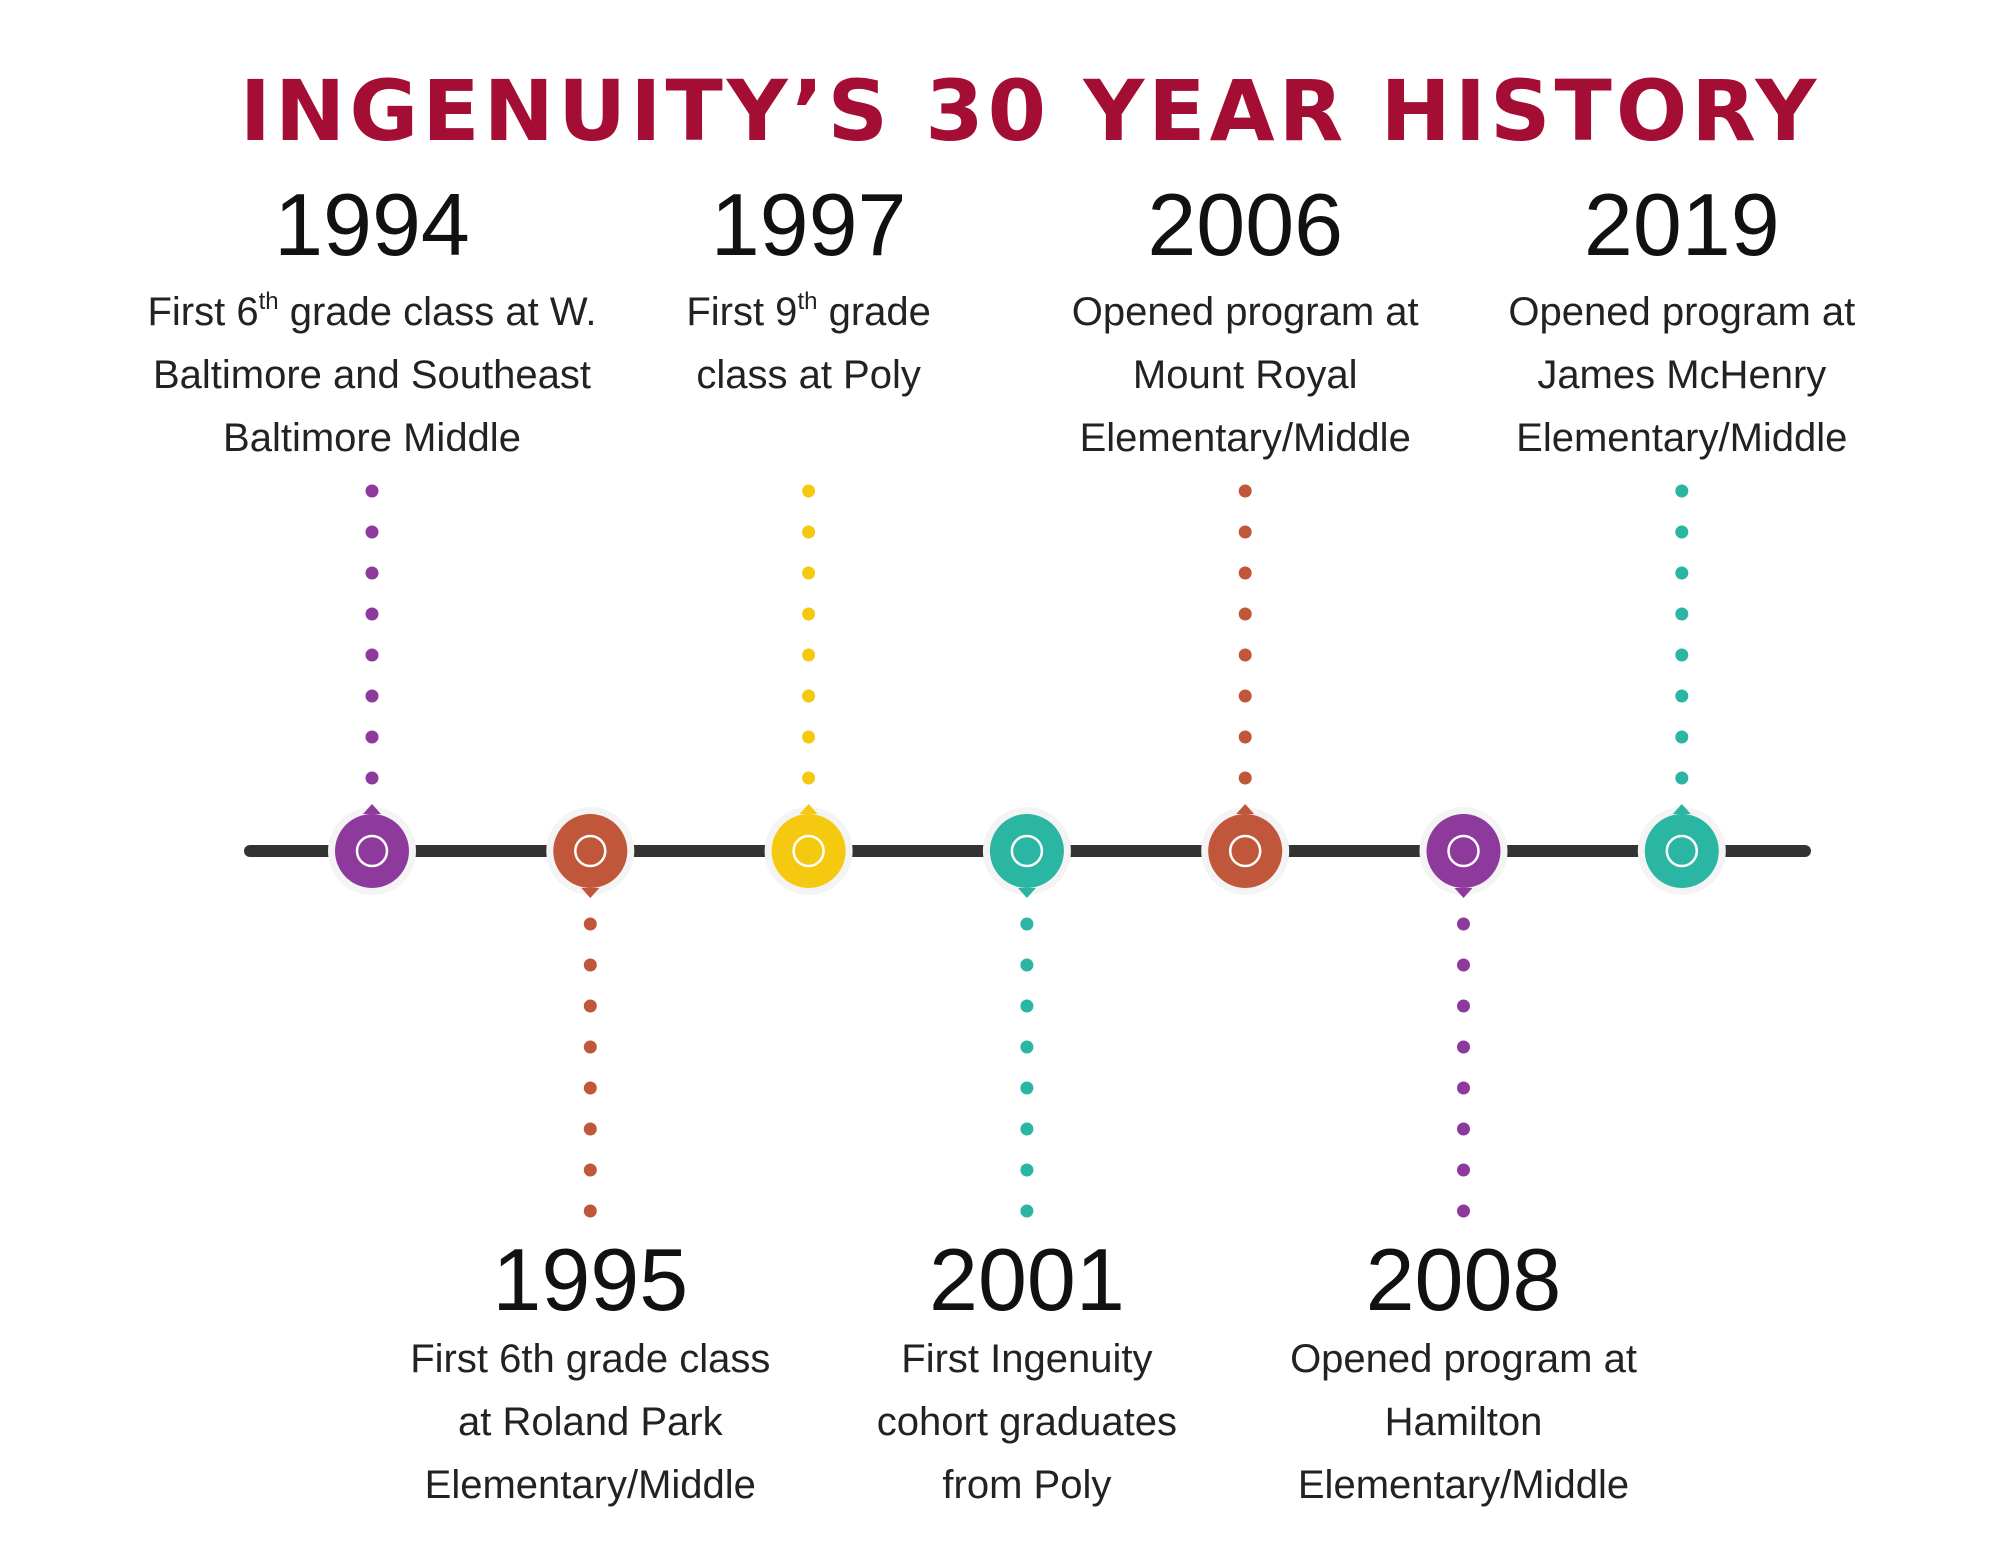 The height and width of the screenshot is (1545, 2000). Describe the element at coordinates (1027, 1279) in the screenshot. I see `event-year: 2001` at that location.